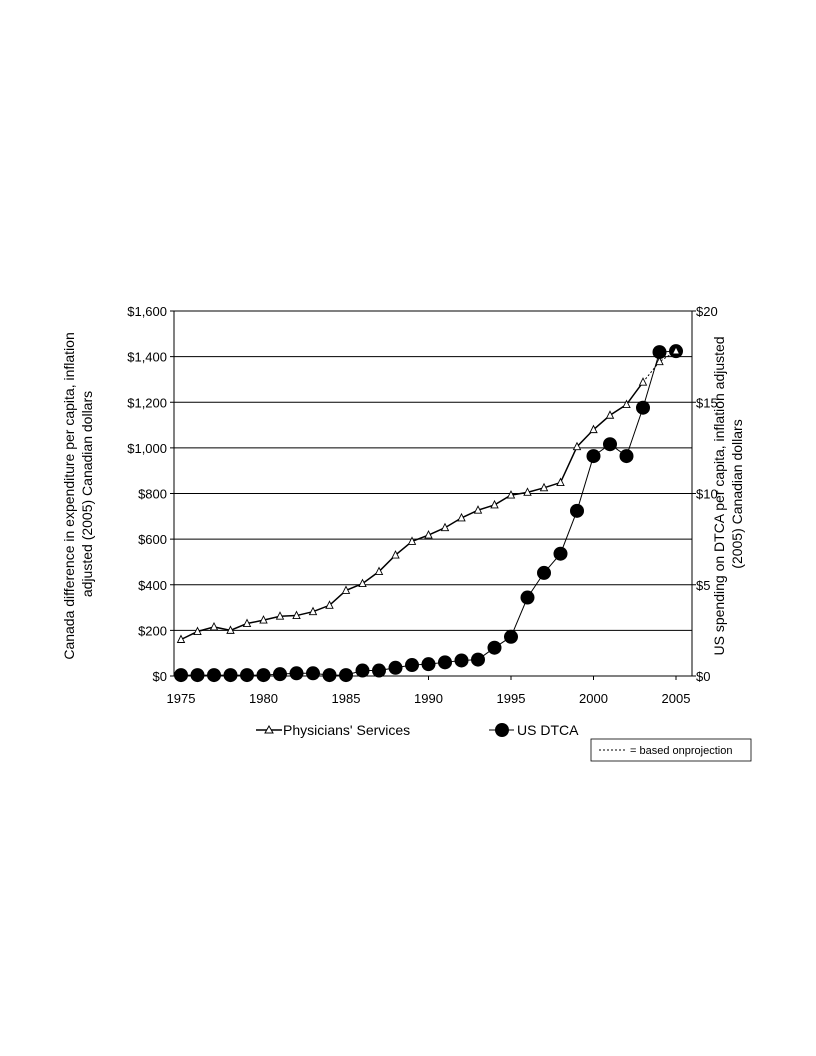  What do you see at coordinates (593, 698) in the screenshot?
I see `x-tick-label: 2000` at bounding box center [593, 698].